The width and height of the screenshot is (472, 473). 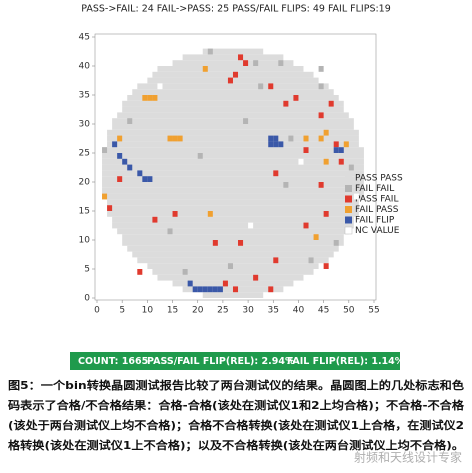 I want to click on legend-label: PASS FAIL, so click(x=376, y=200).